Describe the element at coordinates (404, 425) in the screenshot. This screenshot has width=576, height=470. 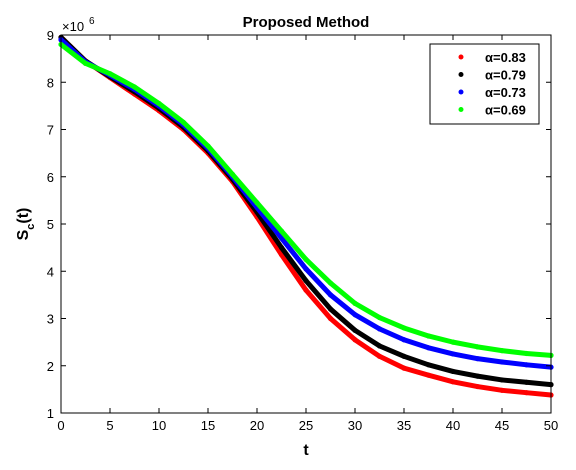
I see `x-tick-label: 35` at that location.